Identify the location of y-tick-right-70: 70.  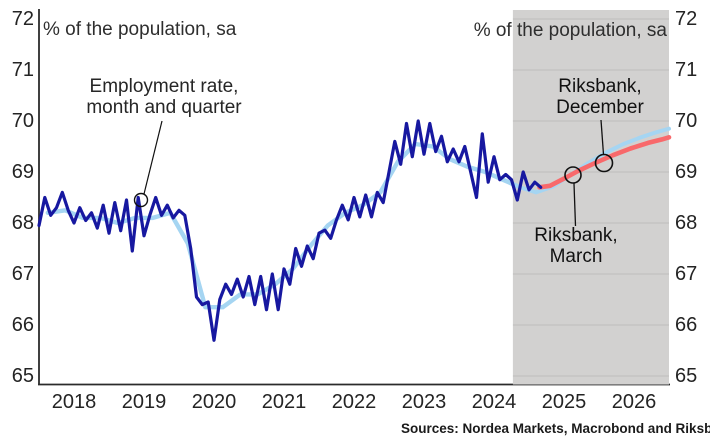
(686, 121).